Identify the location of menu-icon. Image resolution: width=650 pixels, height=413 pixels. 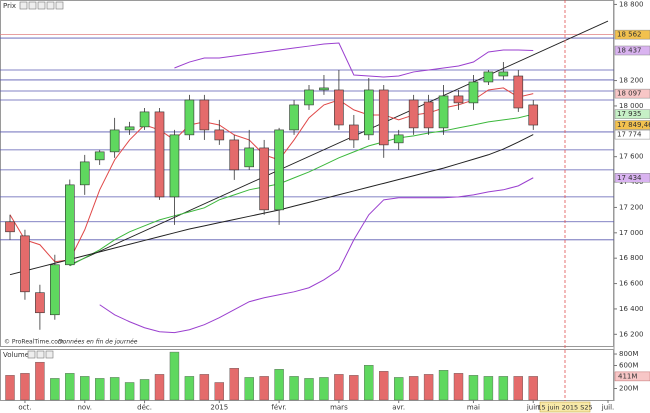
(59, 5).